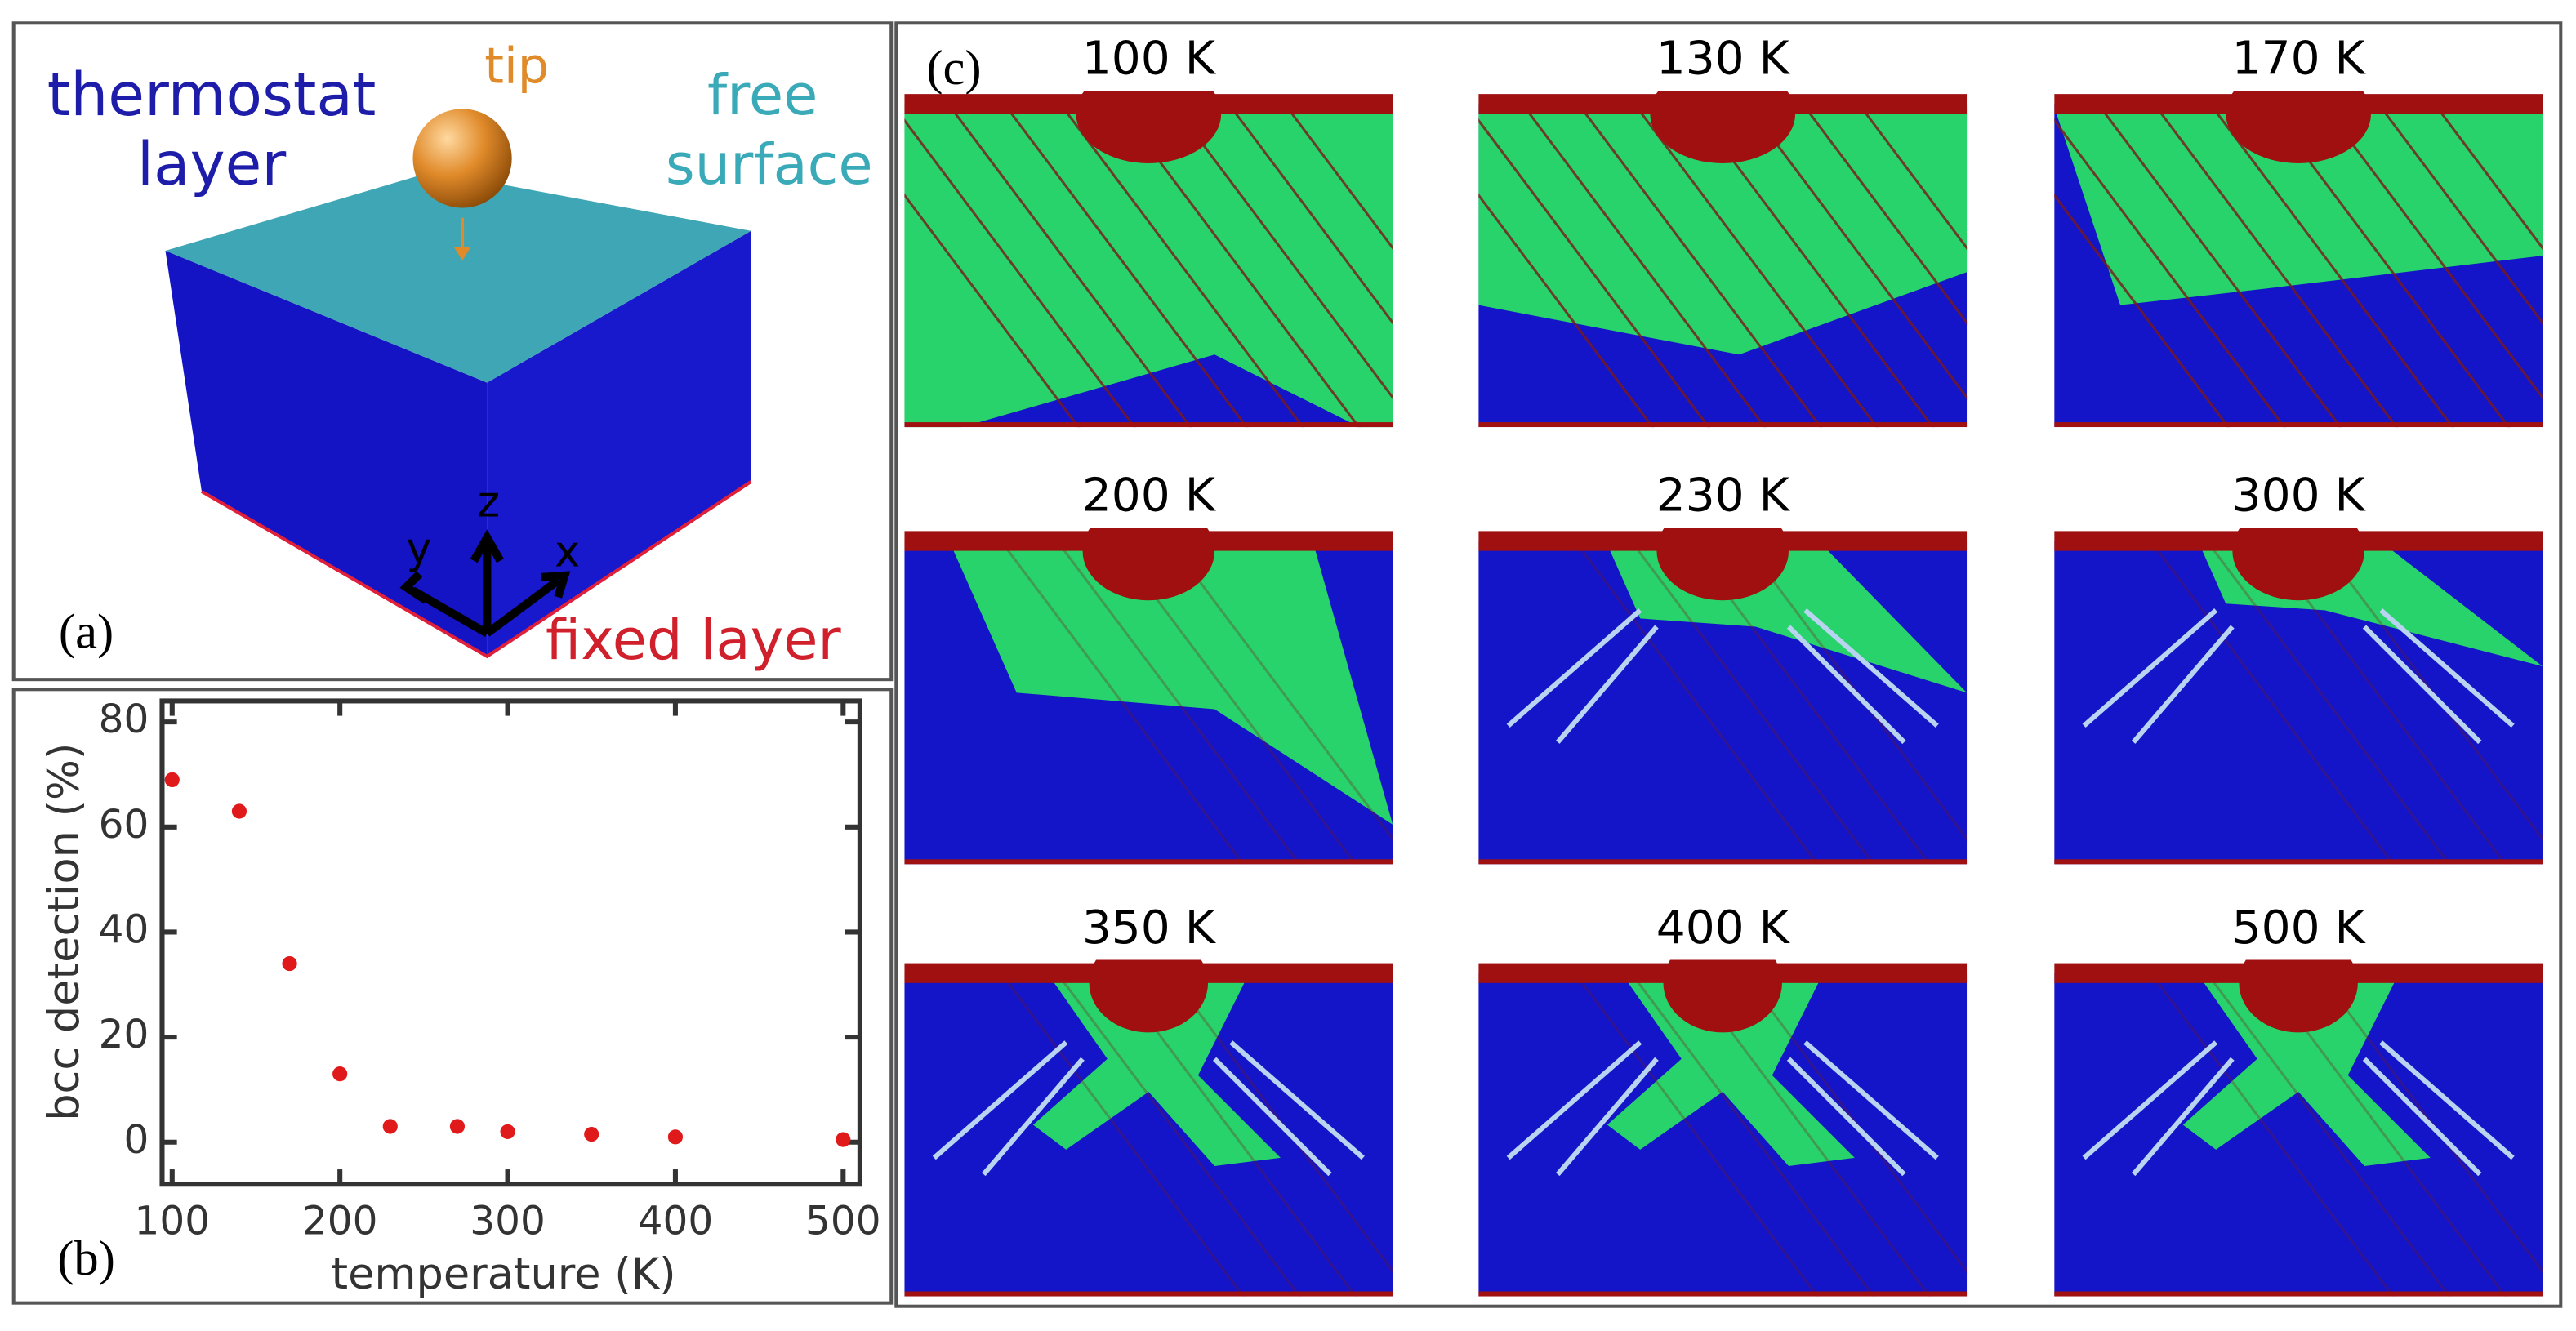 This screenshot has width=2576, height=1331. I want to click on free-surface-label: free, so click(762, 95).